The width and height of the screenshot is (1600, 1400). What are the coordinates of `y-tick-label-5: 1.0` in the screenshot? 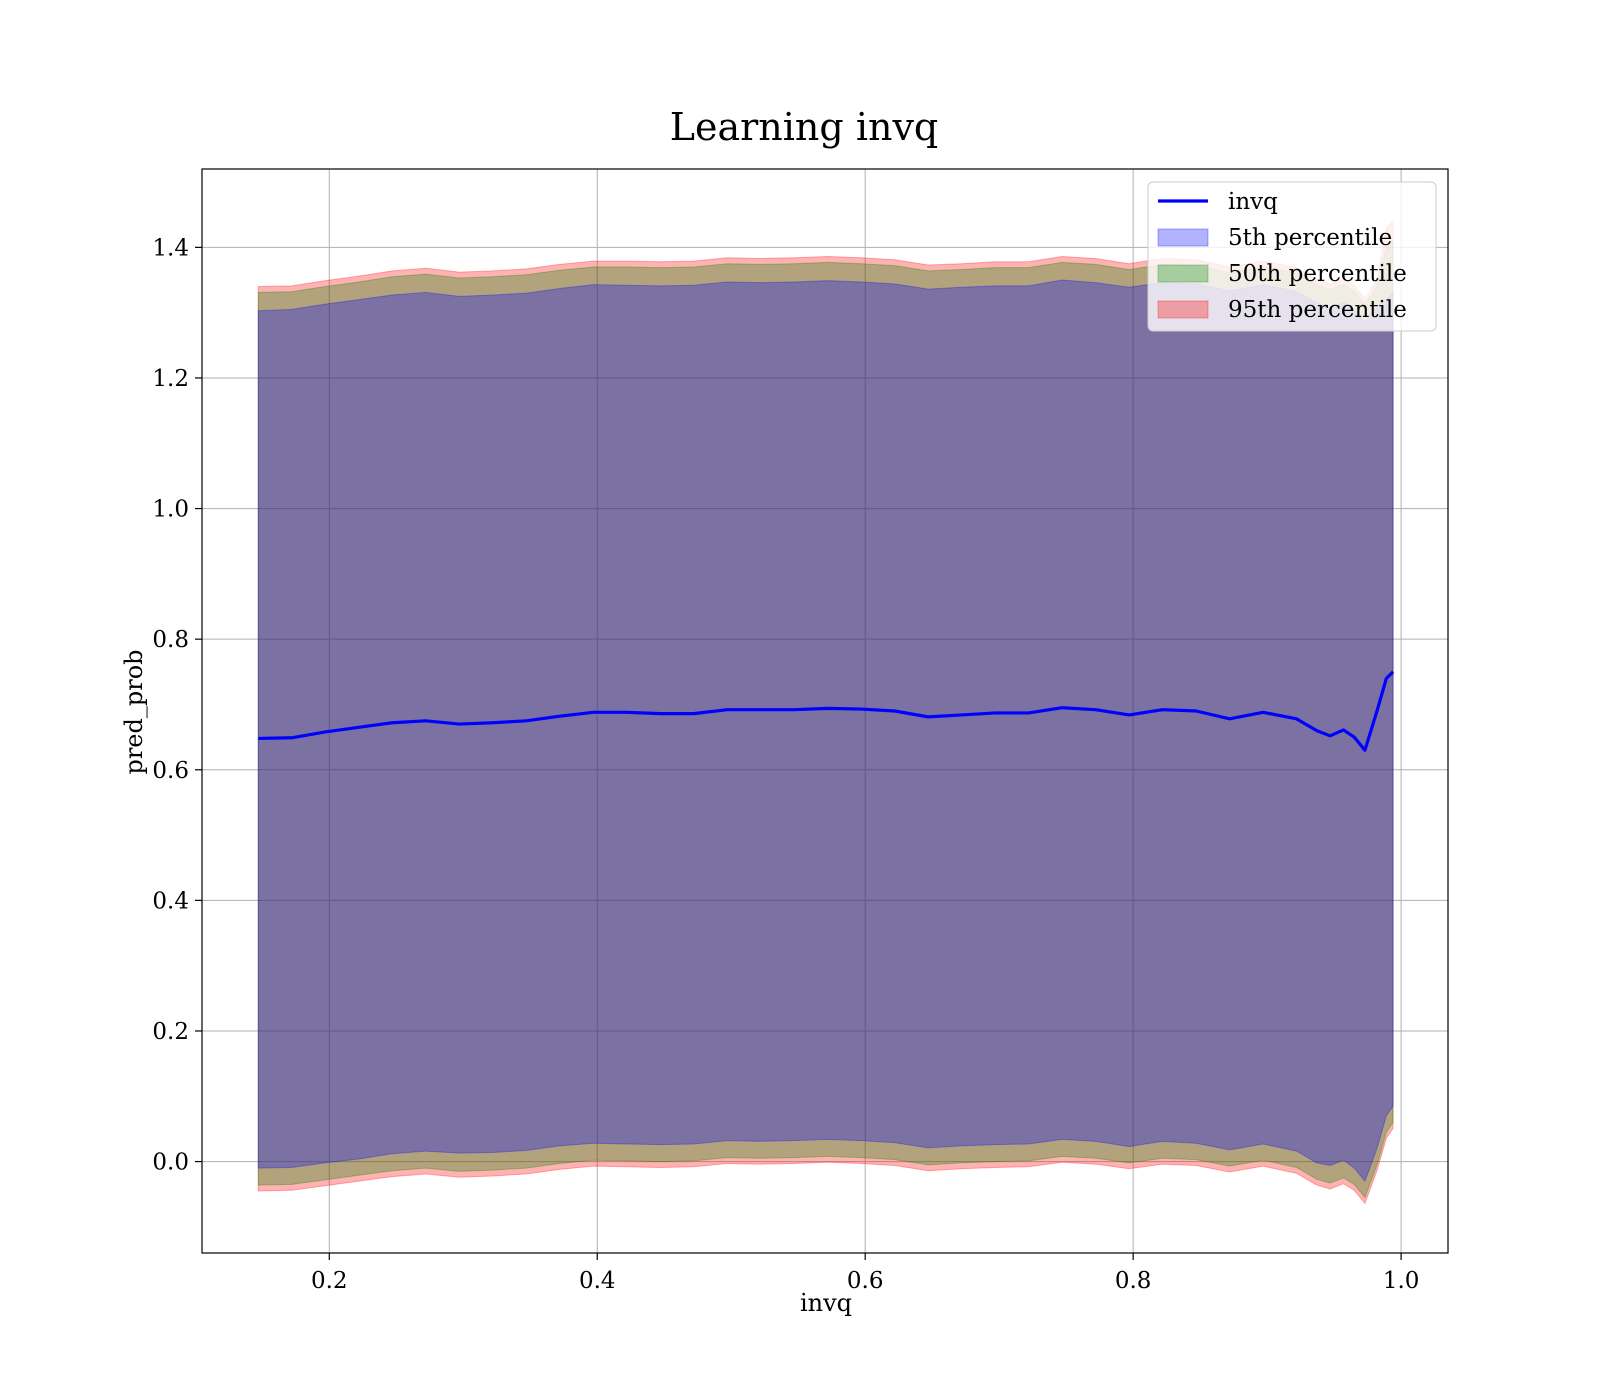 It's located at (170, 510).